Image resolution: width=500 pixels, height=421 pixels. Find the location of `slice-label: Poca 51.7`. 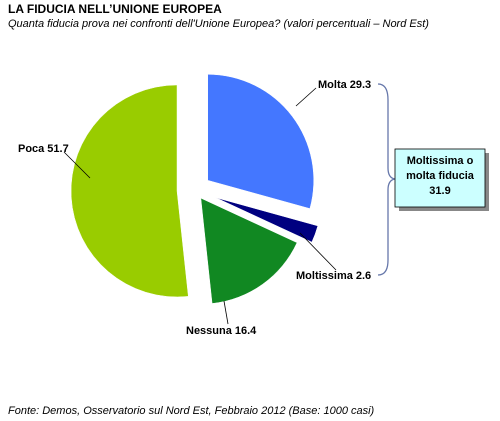

slice-label: Poca 51.7 is located at coordinates (43, 149).